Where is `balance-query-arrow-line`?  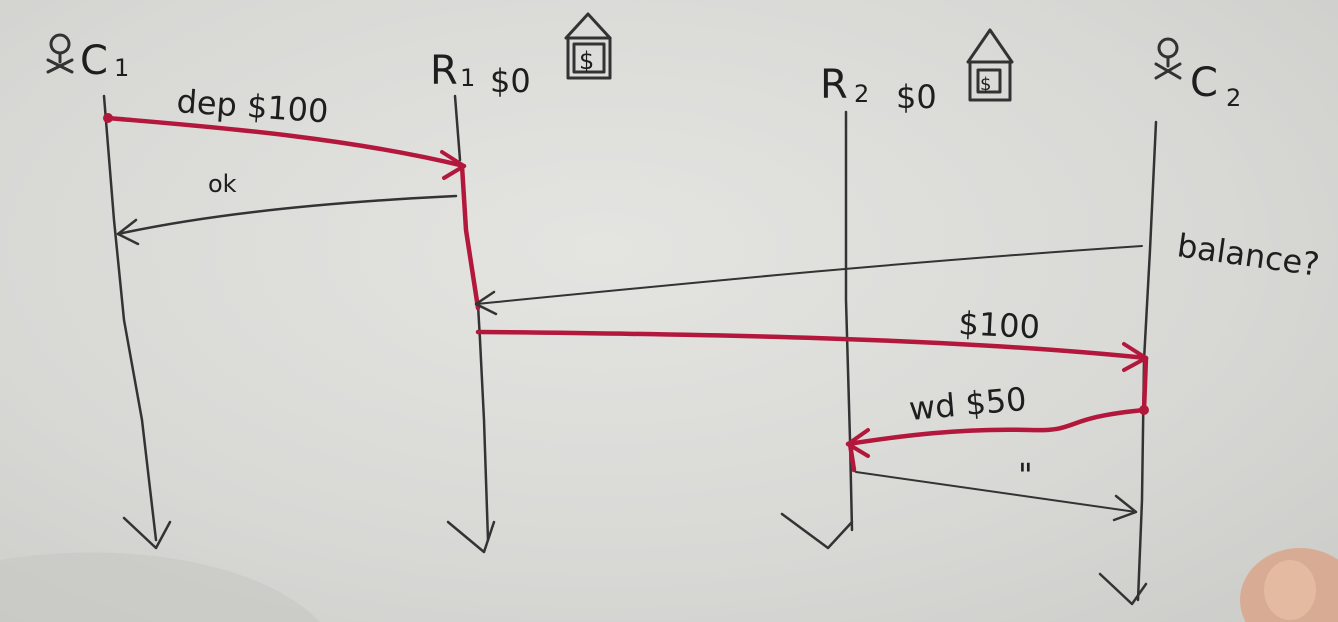 balance-query-arrow-line is located at coordinates (809, 275).